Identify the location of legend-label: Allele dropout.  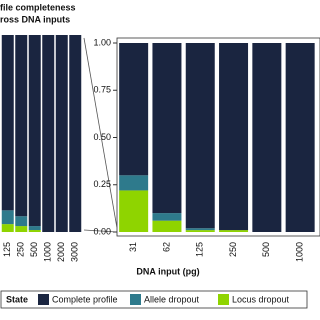
(172, 299).